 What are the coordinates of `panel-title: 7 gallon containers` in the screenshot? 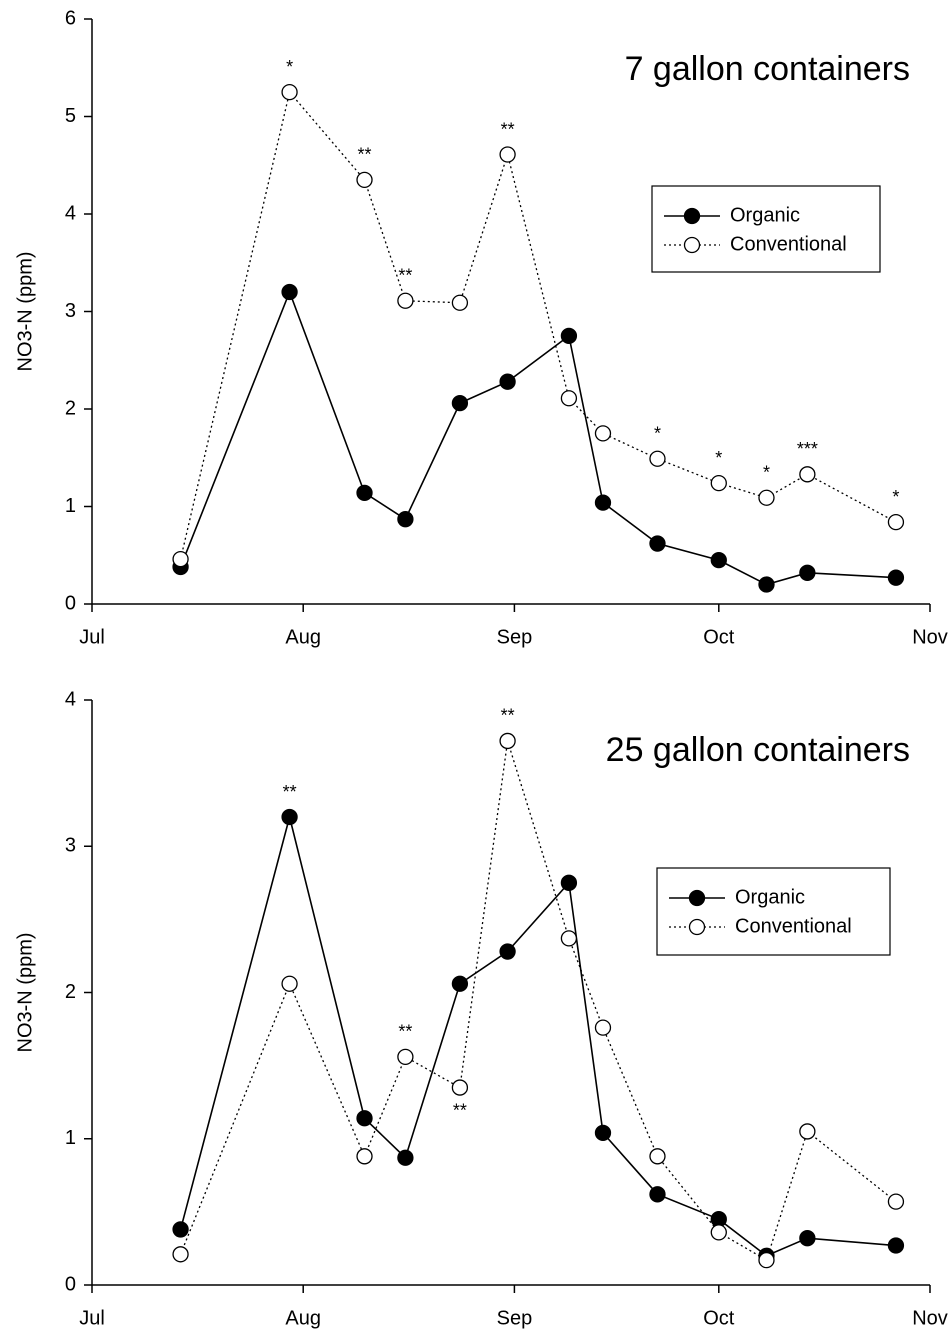 It's located at (767, 69).